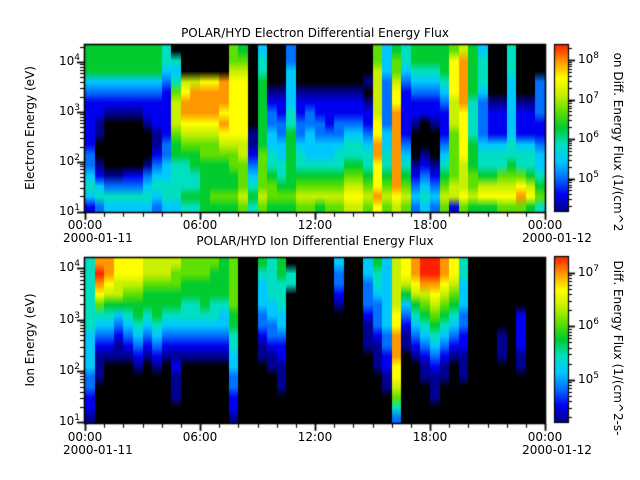  Describe the element at coordinates (618, 142) in the screenshot. I see `electron-colorbar-label: on Diff. Energy Flux (1/(cm^2` at that location.